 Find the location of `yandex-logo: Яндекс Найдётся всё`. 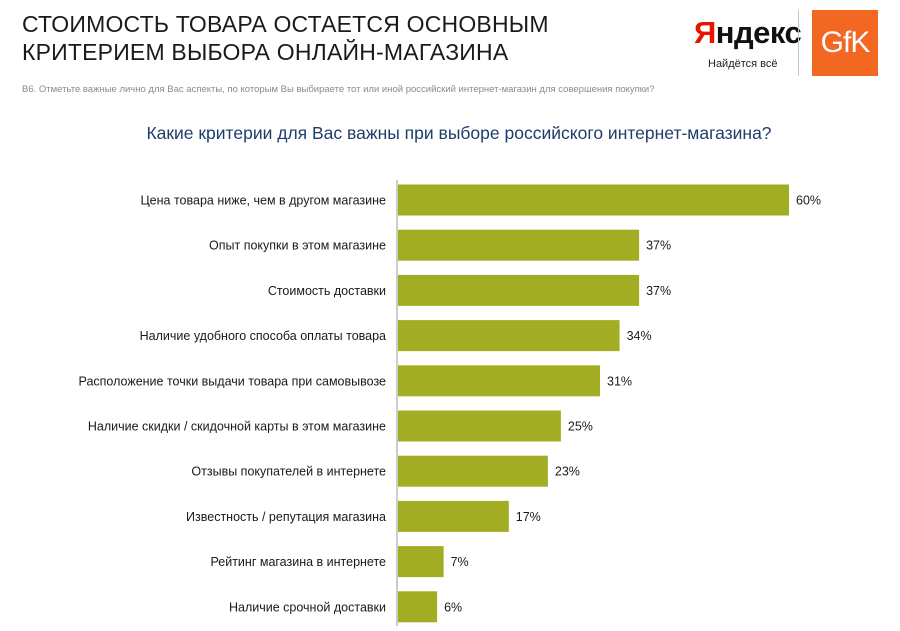

yandex-logo: Яндекс Найдётся всё is located at coordinates (748, 45).